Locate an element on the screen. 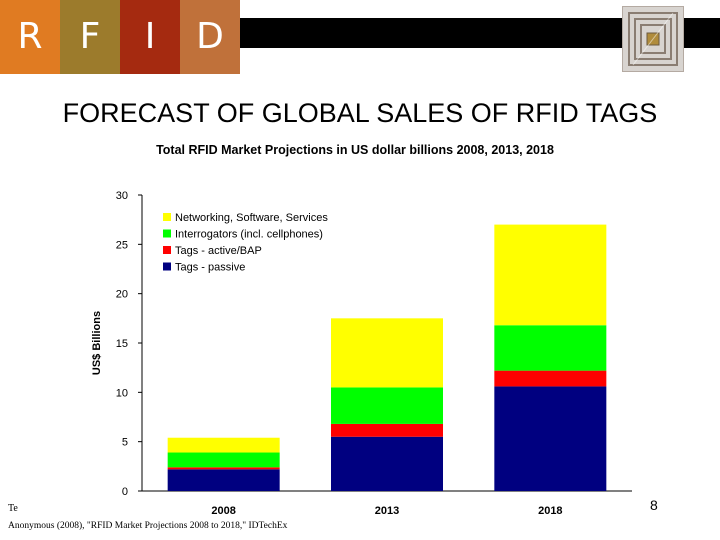 Image resolution: width=720 pixels, height=540 pixels. y-tick-label: 5 is located at coordinates (125, 443).